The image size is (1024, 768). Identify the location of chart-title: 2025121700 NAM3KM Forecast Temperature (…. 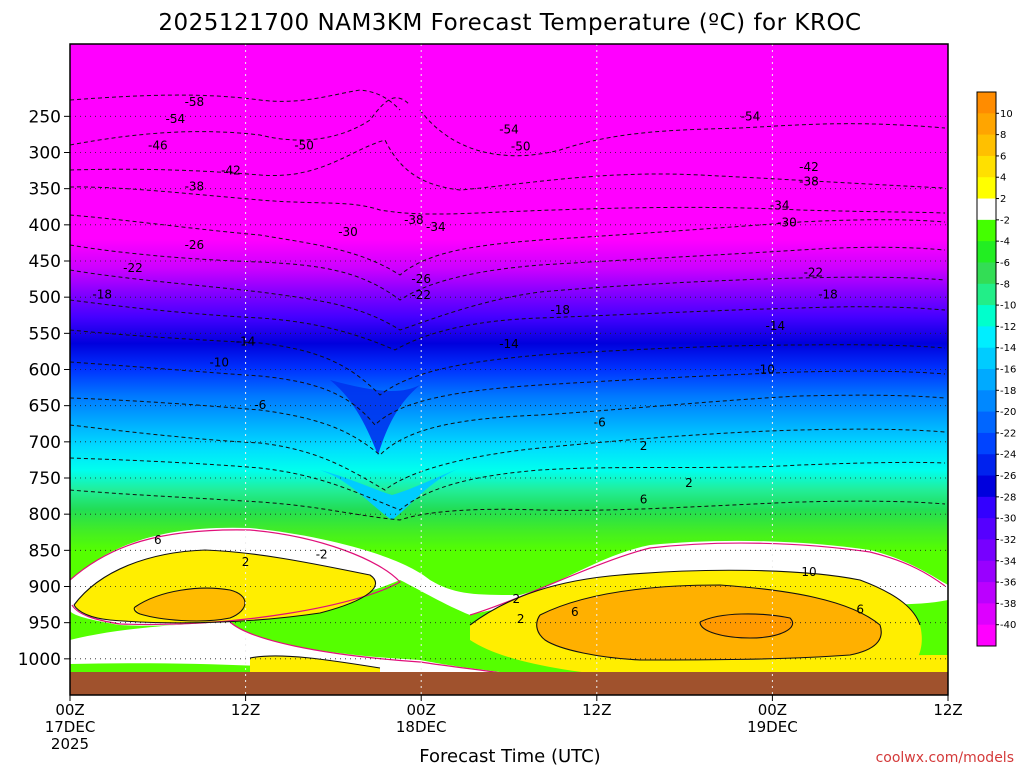
(509, 23).